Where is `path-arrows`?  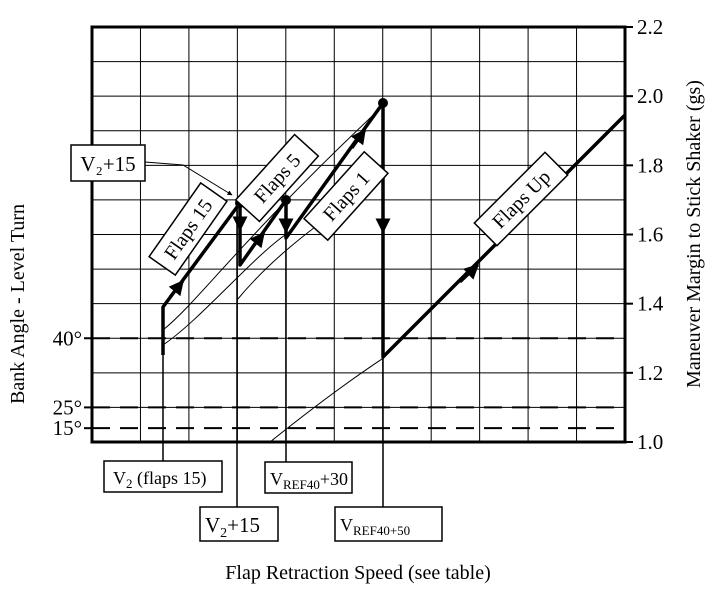
path-arrows is located at coordinates (324, 213).